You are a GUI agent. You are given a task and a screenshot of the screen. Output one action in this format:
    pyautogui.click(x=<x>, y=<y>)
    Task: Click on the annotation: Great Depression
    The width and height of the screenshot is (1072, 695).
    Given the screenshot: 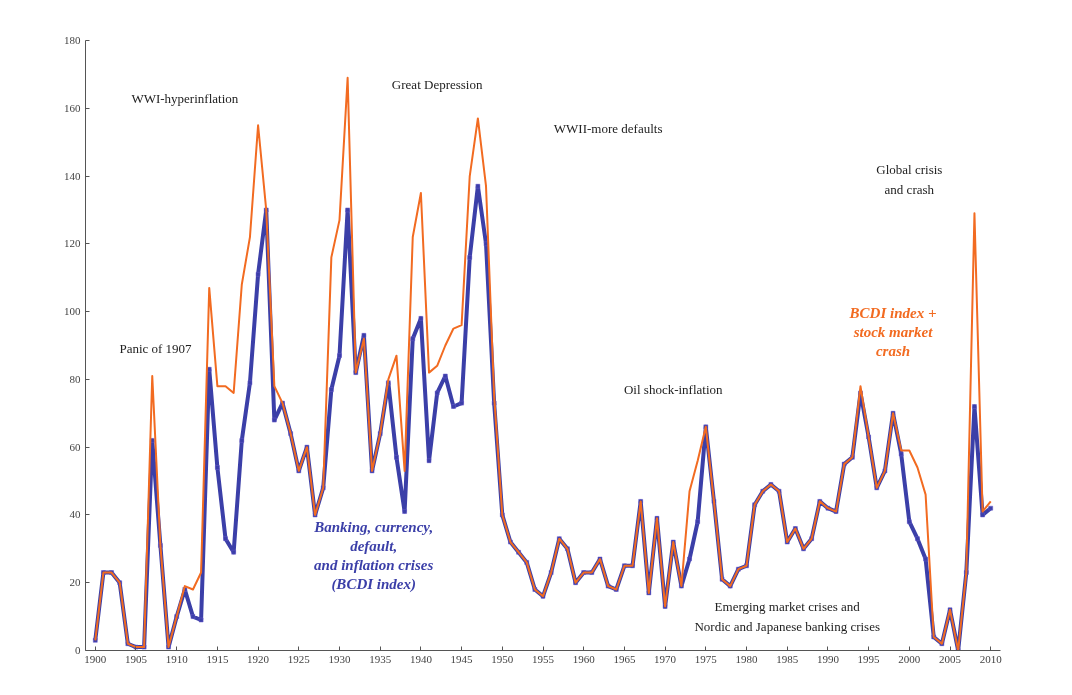 What is the action you would take?
    pyautogui.click(x=437, y=85)
    